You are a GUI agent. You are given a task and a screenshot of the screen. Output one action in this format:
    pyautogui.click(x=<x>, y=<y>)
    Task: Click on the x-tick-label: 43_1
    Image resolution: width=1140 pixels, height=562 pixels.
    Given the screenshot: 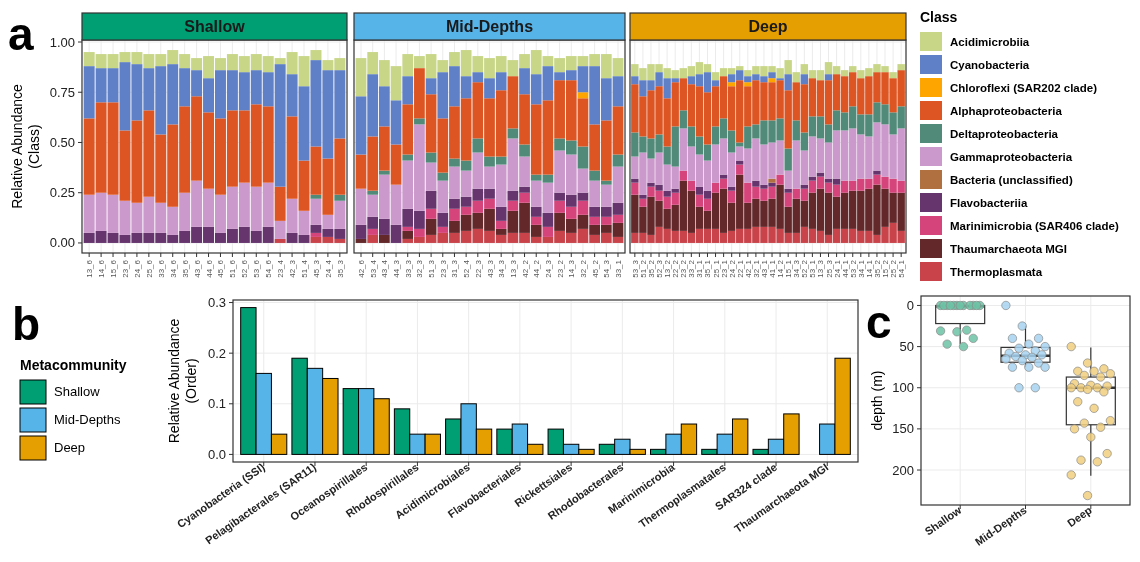 What is the action you would take?
    pyautogui.click(x=764, y=268)
    